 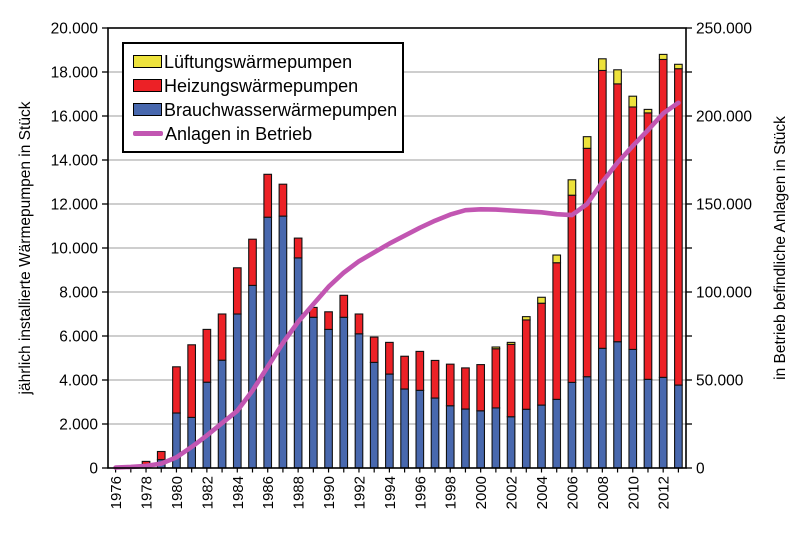 What do you see at coordinates (374, 349) in the screenshot?
I see `bar-segment-1993-heizungswärmepumpen` at bounding box center [374, 349].